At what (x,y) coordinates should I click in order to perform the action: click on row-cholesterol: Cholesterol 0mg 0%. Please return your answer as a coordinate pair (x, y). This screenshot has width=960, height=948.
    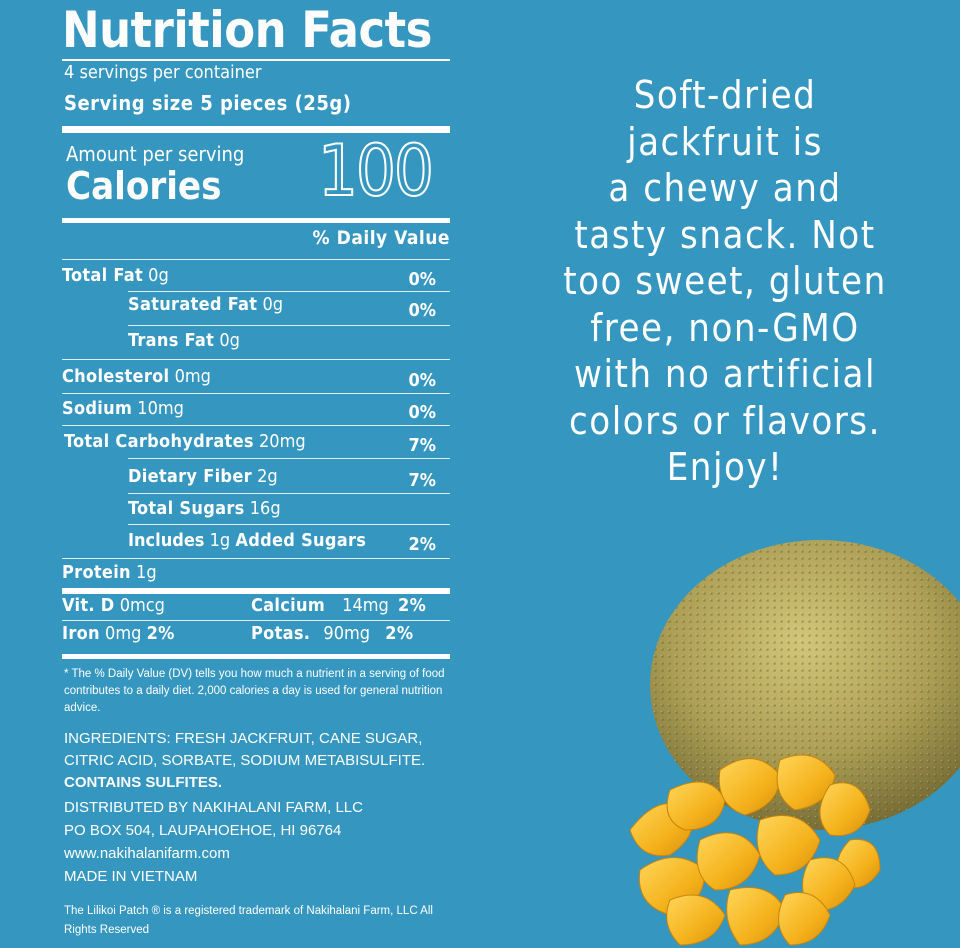
    Looking at the image, I should click on (256, 377).